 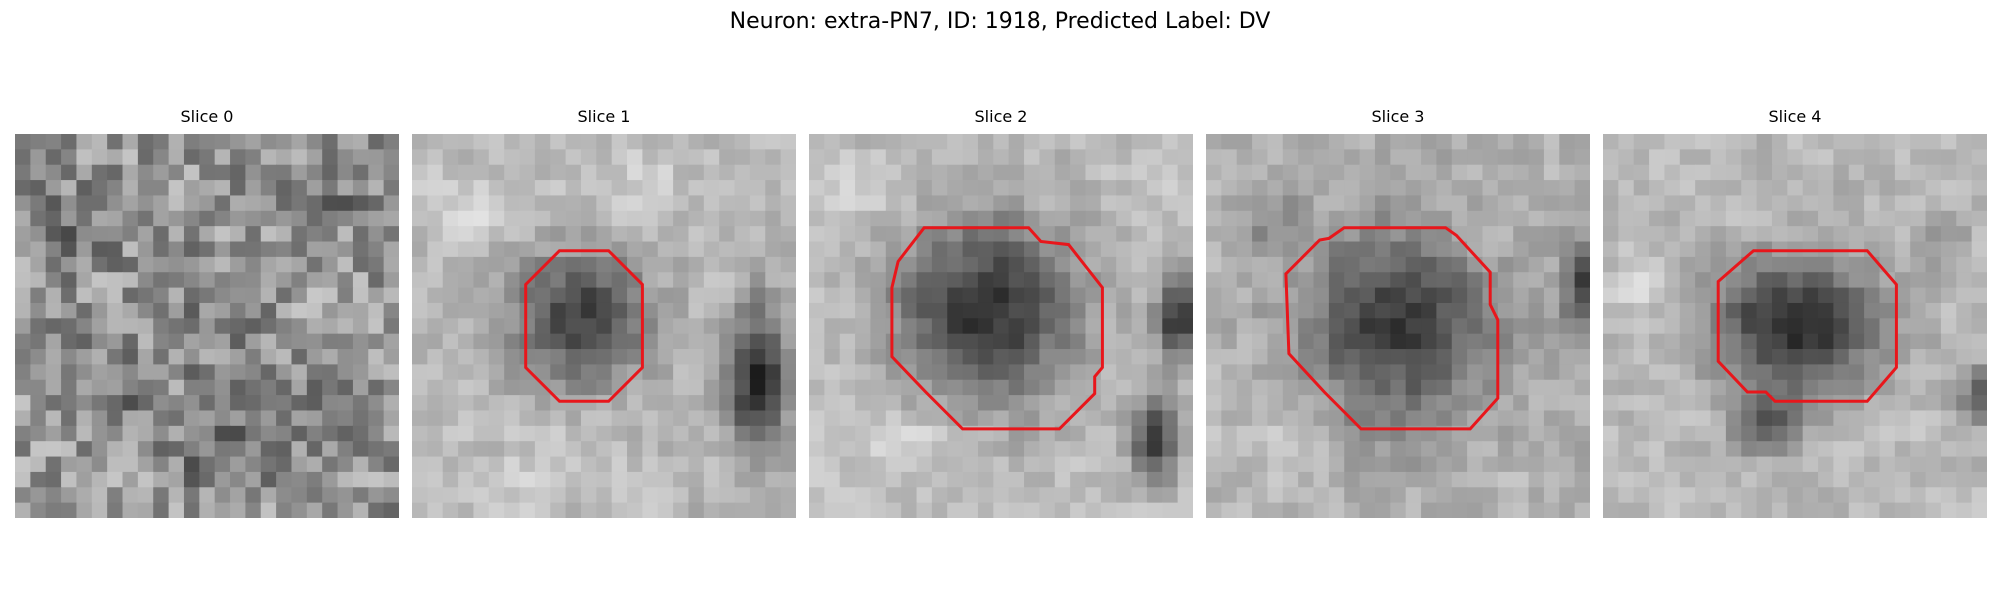 I want to click on slice-title-0: Slice 0, so click(x=207, y=116).